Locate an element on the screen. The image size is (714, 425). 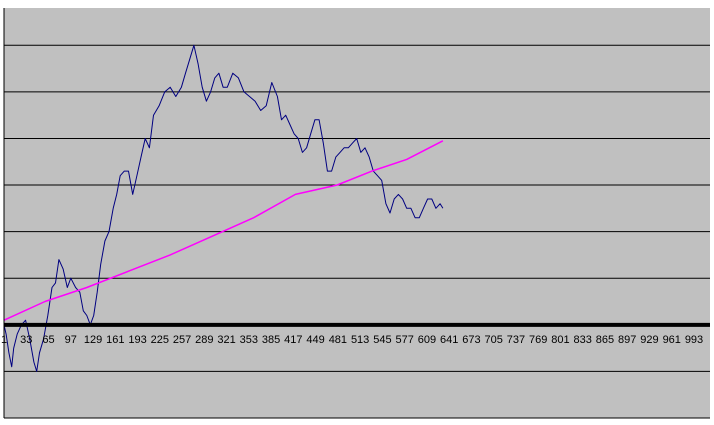
x-tick-label: 1 is located at coordinates (4, 340).